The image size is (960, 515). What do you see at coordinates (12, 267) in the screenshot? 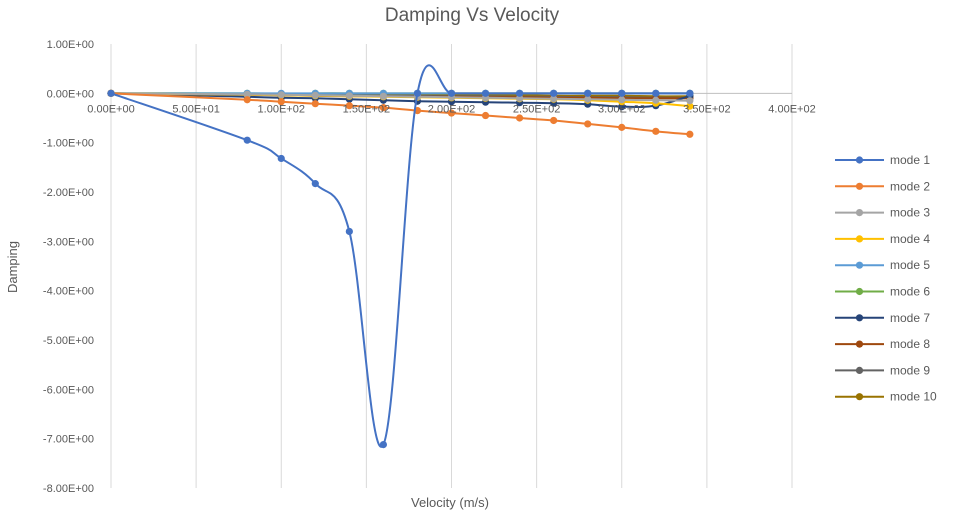
I see `y-axis-title: Damping` at bounding box center [12, 267].